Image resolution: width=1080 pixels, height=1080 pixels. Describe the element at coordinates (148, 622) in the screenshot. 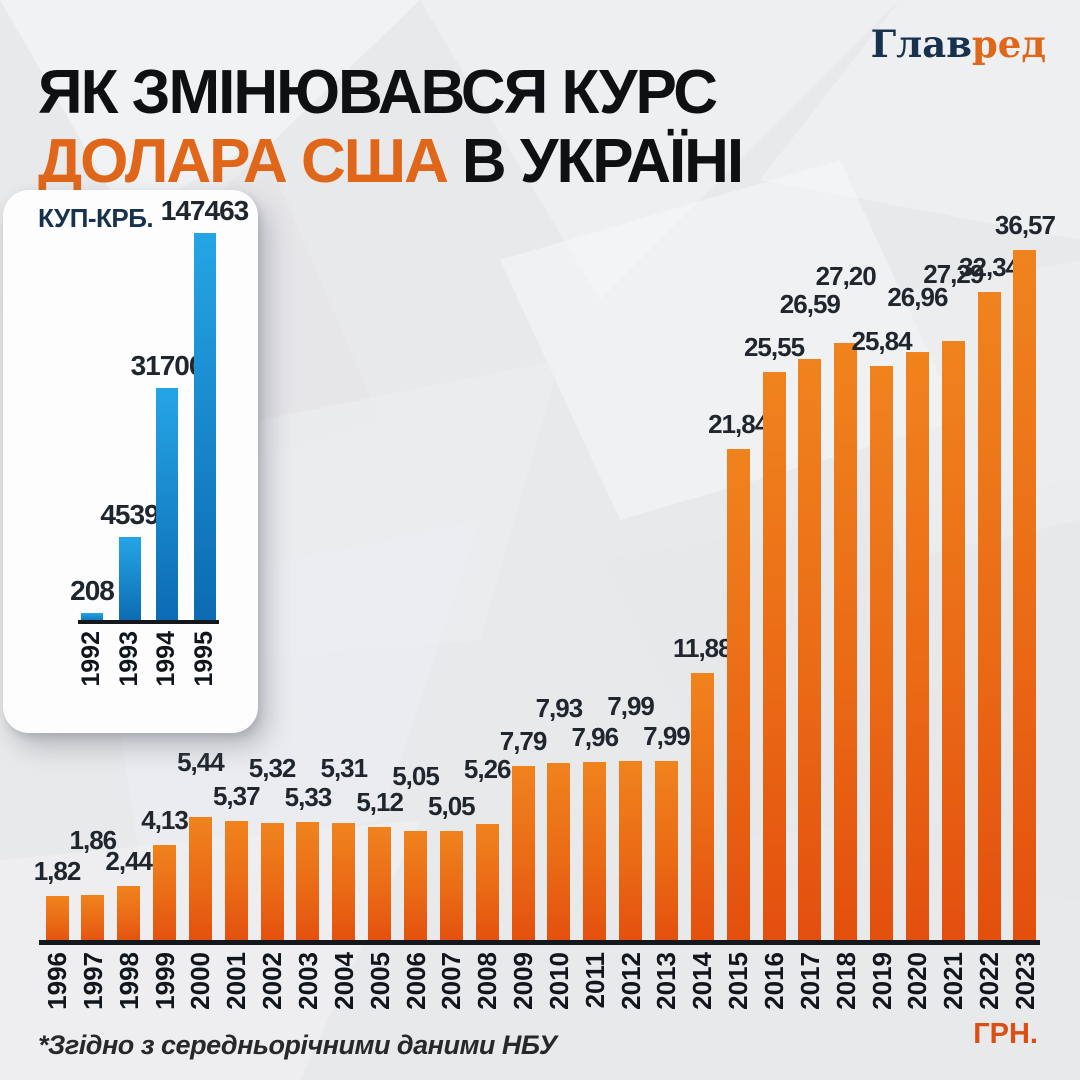

I see `inset-x-axis` at that location.